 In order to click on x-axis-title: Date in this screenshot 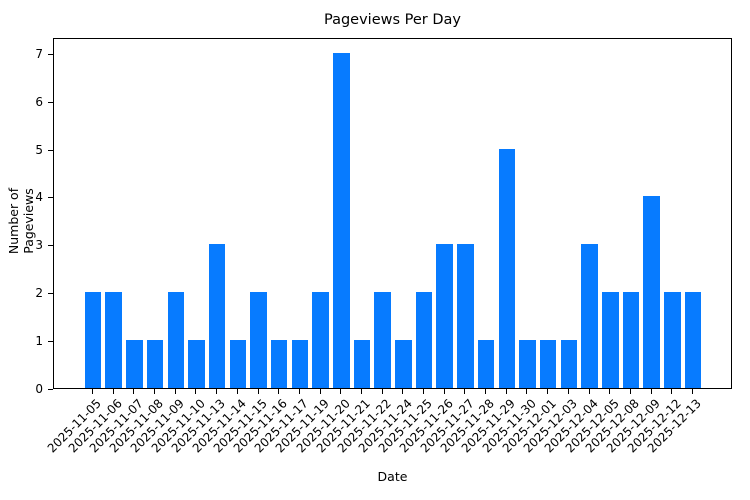, I will do `click(392, 476)`.